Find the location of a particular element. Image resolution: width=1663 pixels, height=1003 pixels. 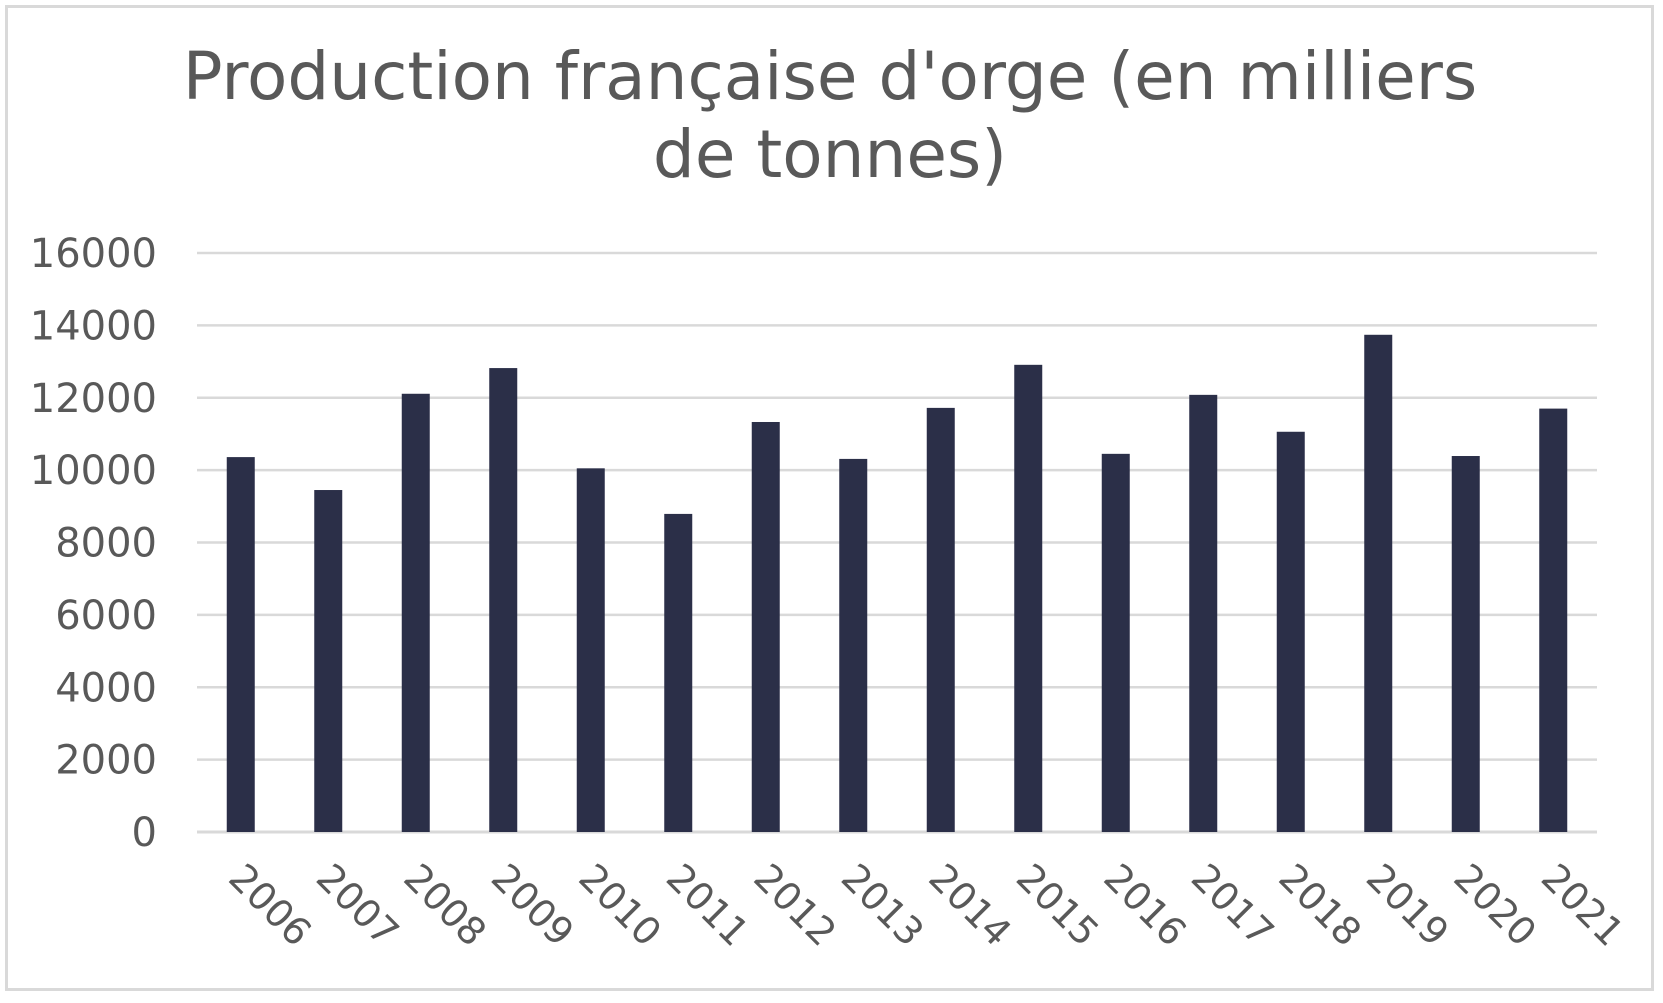

bar-2016 is located at coordinates (1115, 642).